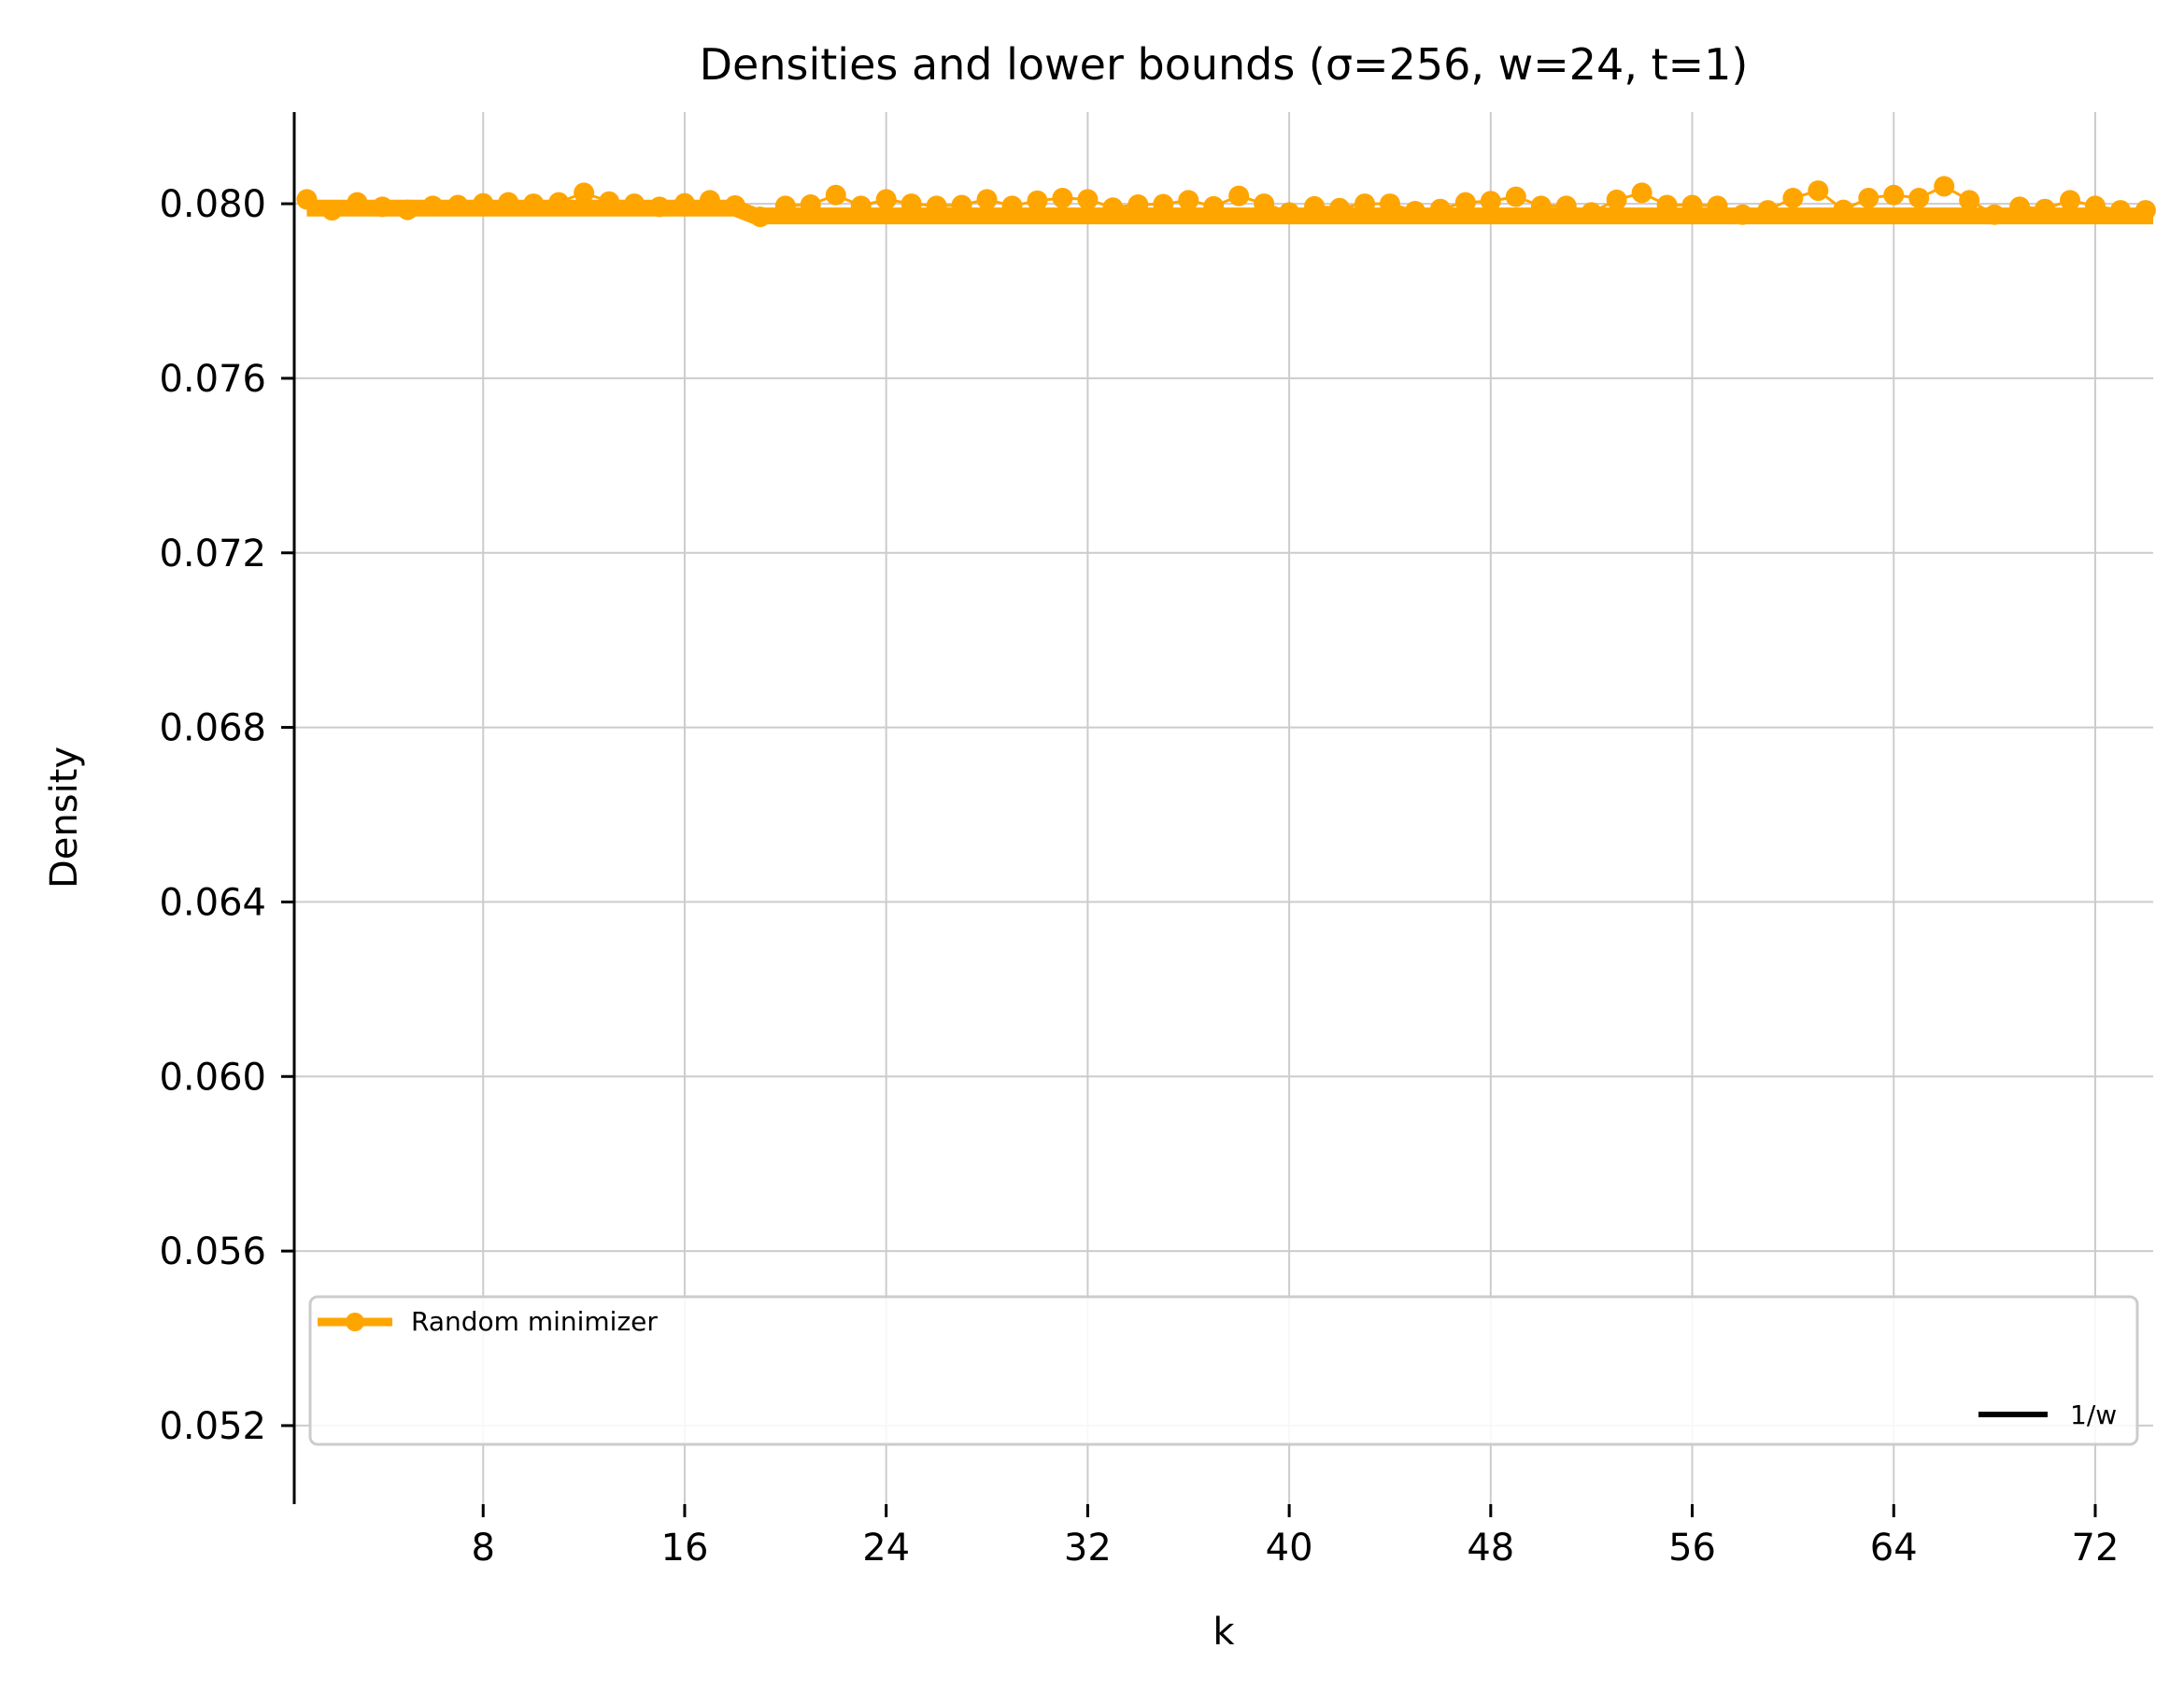 The height and width of the screenshot is (1691, 2184). Describe the element at coordinates (2096, 1548) in the screenshot. I see `x-tick-label: 72` at that location.